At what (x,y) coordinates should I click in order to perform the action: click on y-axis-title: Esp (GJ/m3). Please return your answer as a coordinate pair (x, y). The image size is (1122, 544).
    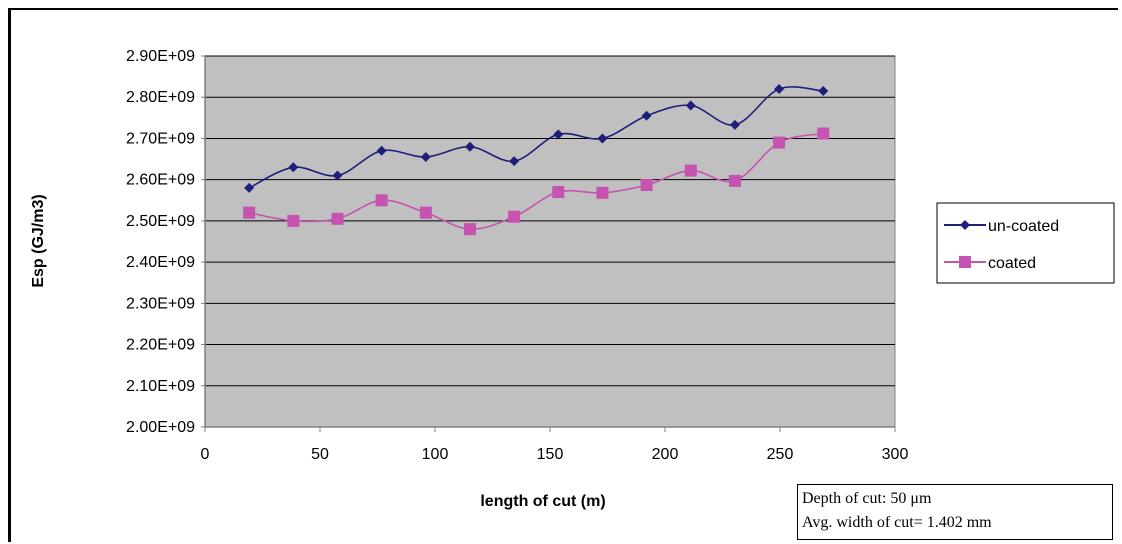
    Looking at the image, I should click on (38, 240).